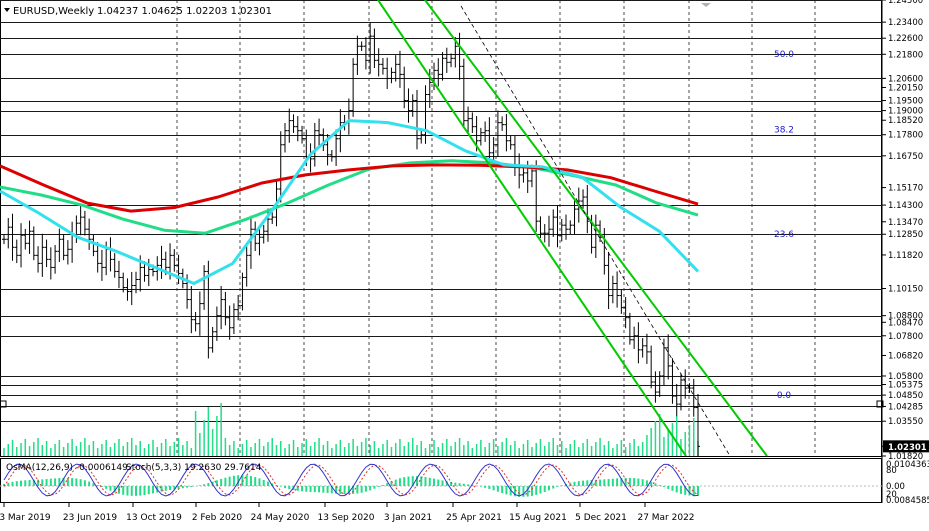 The image size is (929, 531). Describe the element at coordinates (665, 518) in the screenshot. I see `time-tick-label: 27 Mar 2022` at that location.